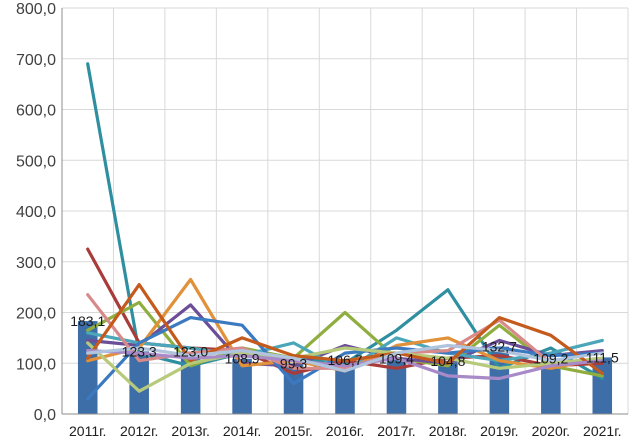 The image size is (640, 447). Describe the element at coordinates (242, 359) in the screenshot. I see `bar-data-label: 108,9` at that location.